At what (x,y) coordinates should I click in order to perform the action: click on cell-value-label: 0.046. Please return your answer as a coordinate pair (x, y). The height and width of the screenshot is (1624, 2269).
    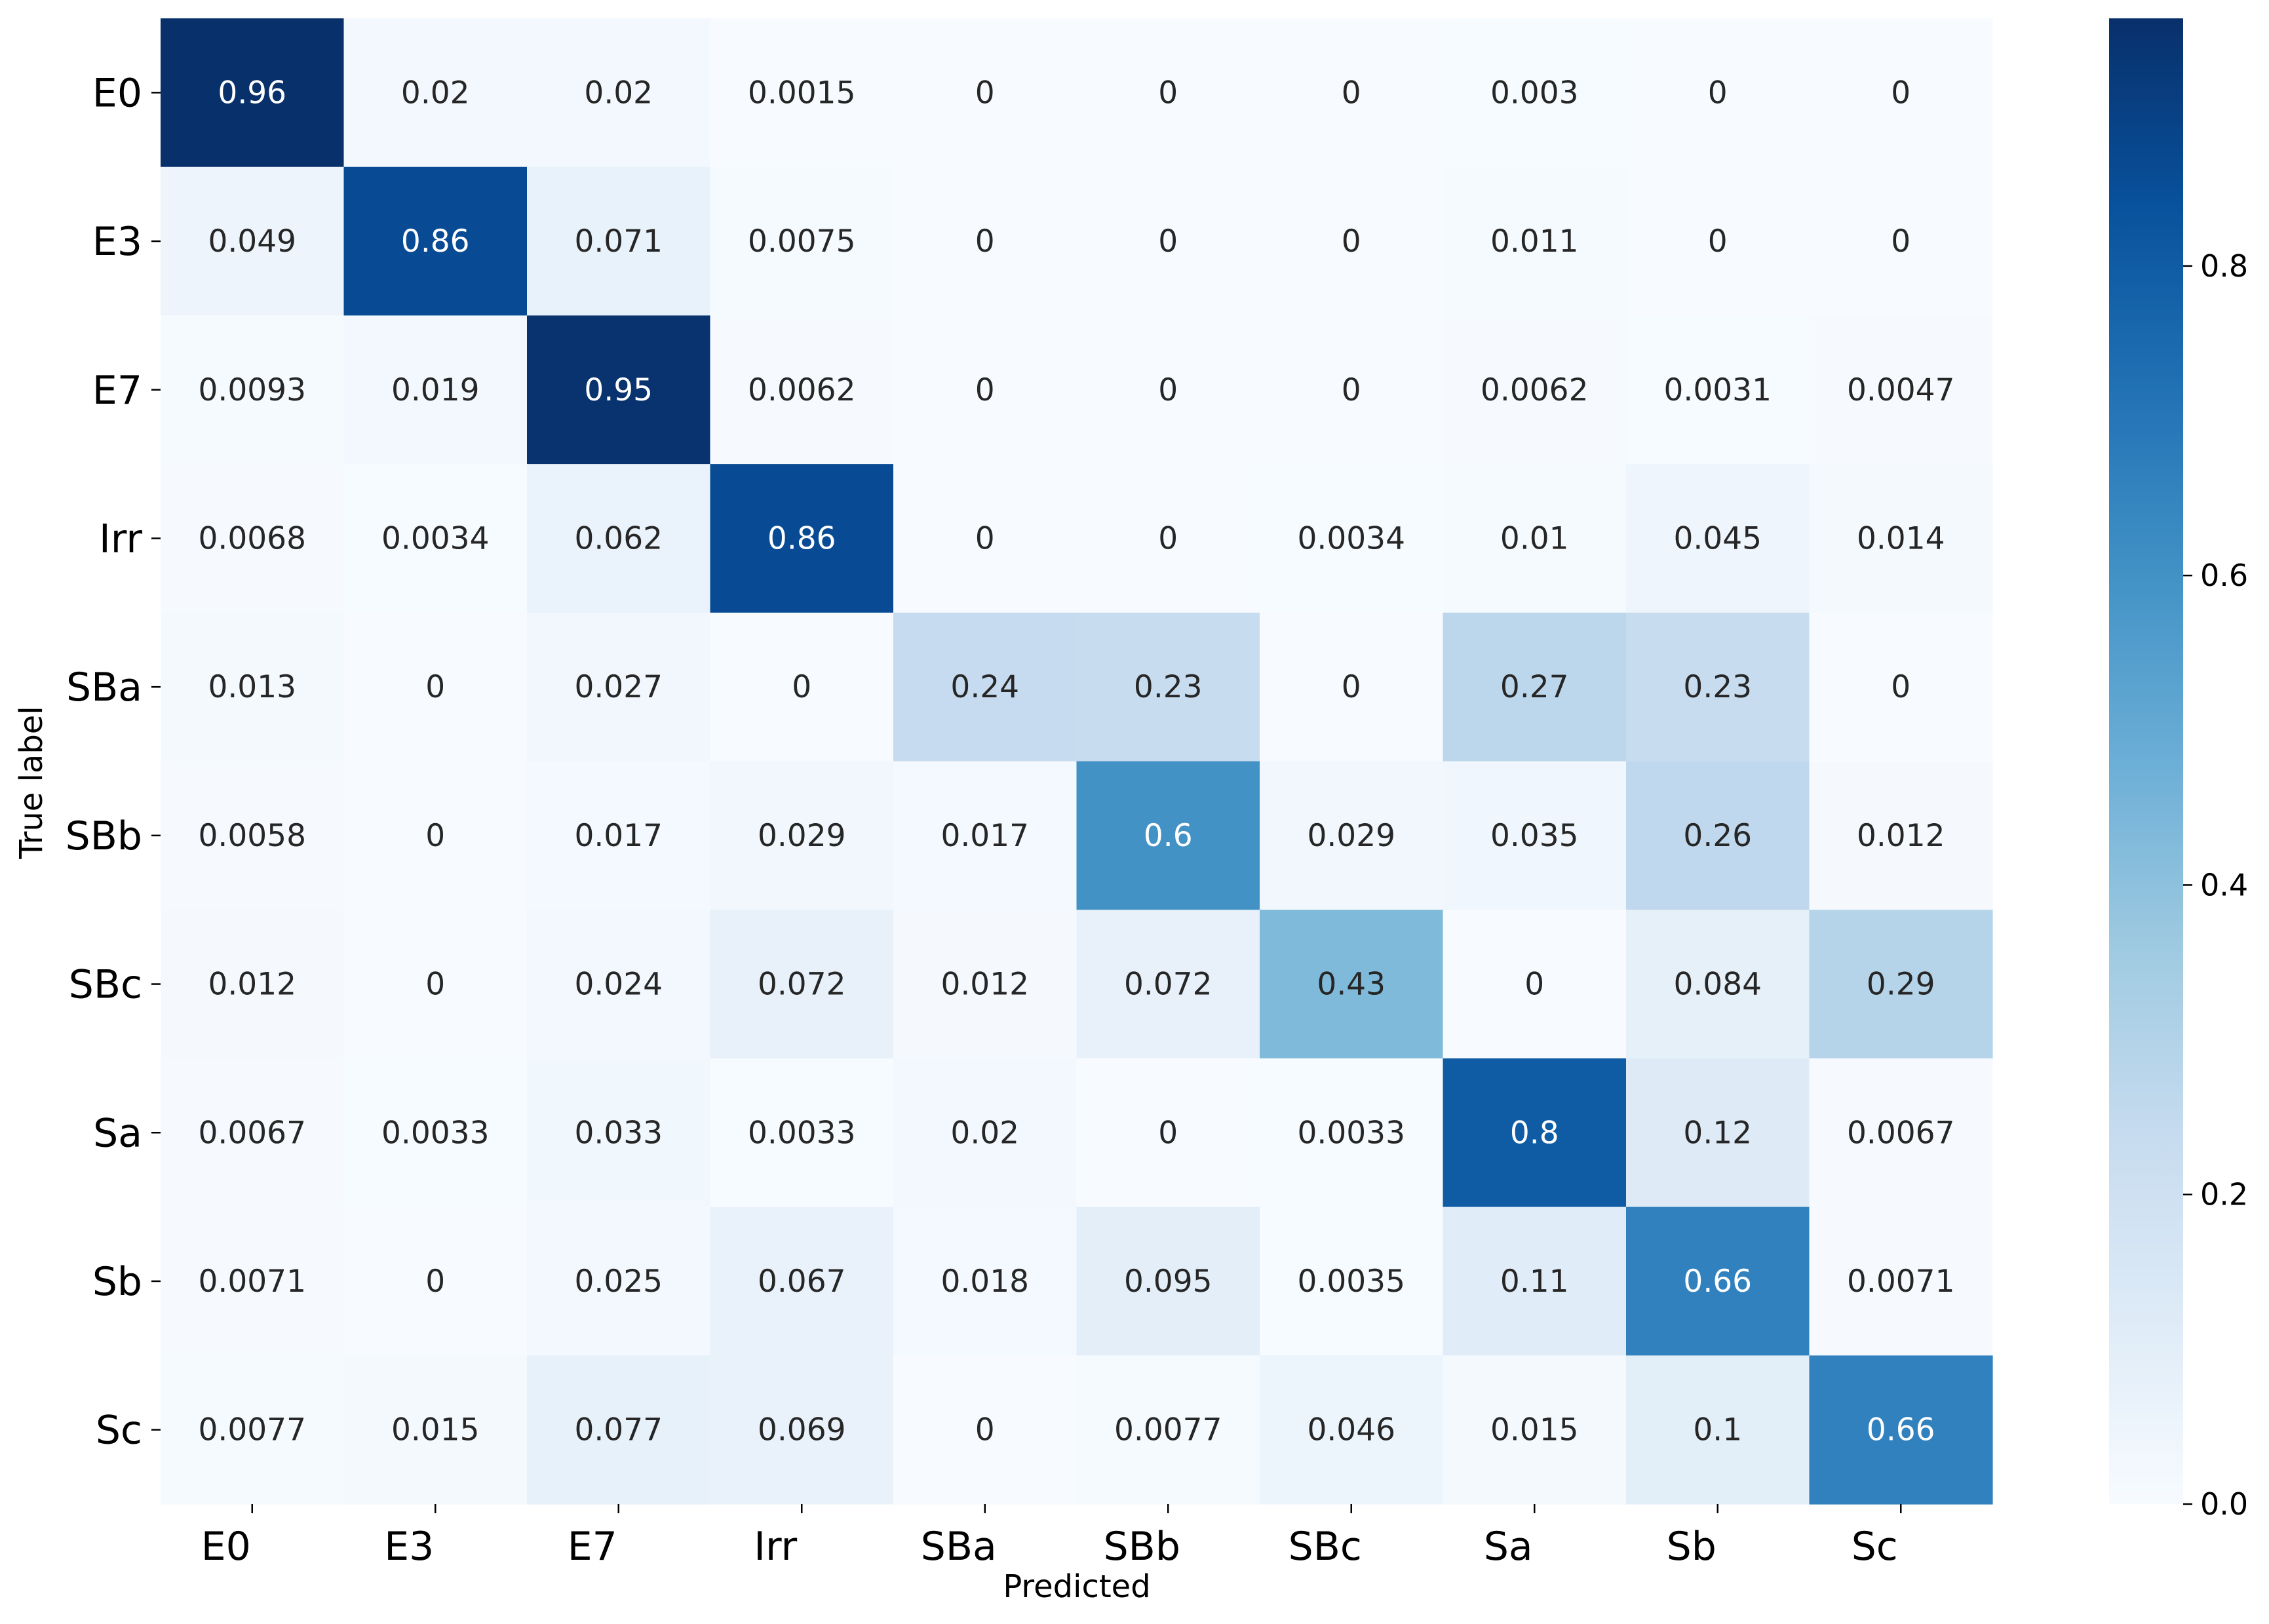
    Looking at the image, I should click on (1351, 1430).